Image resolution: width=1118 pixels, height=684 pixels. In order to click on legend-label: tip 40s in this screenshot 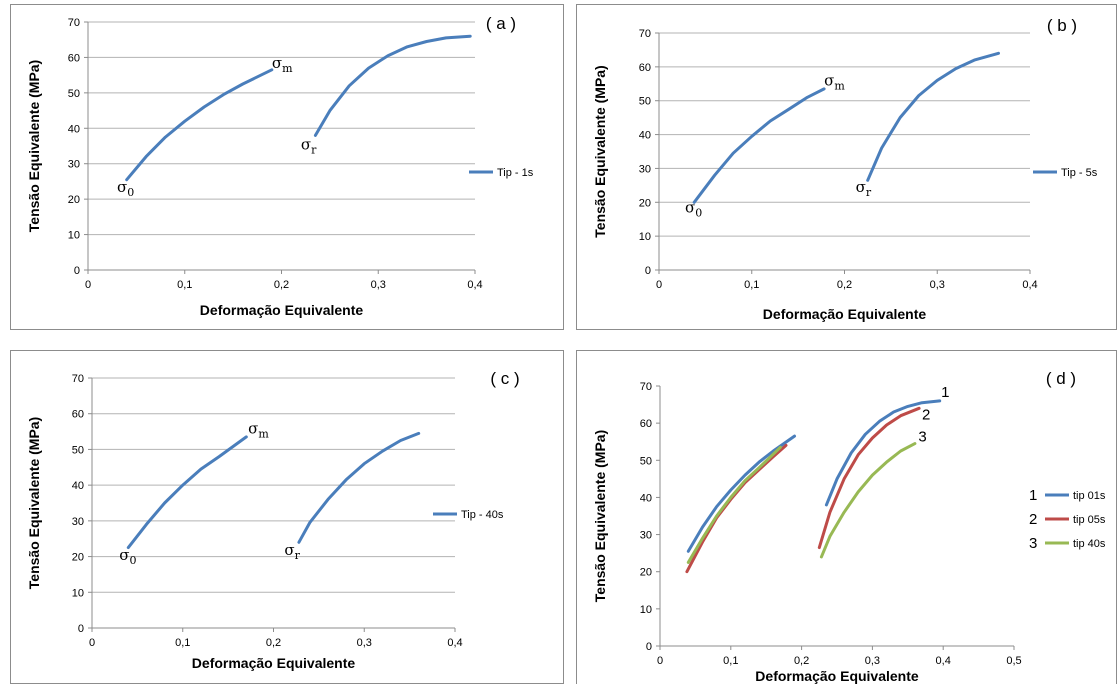, I will do `click(1089, 544)`.